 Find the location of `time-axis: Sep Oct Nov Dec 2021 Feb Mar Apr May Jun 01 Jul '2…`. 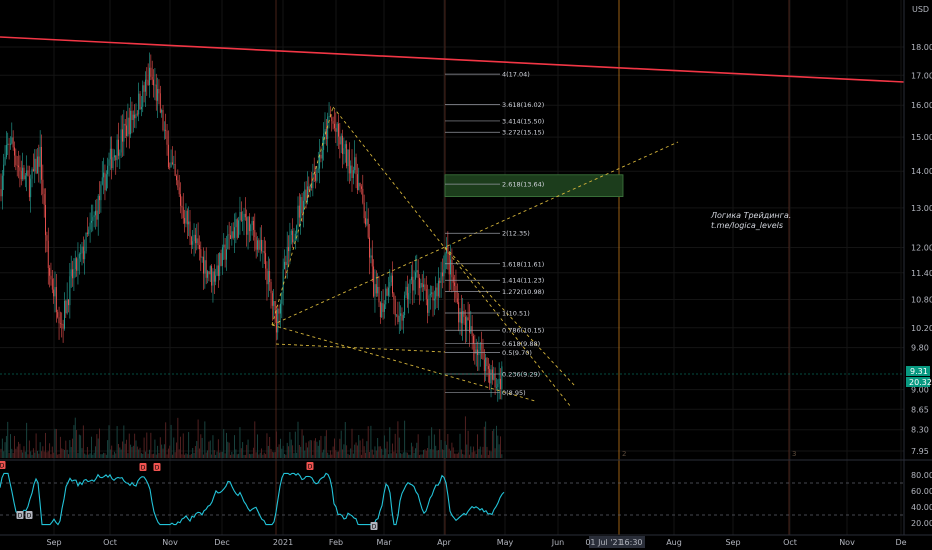

time-axis: Sep Oct Nov Dec 2021 Feb Mar Apr May Jun 01 Jul '2… is located at coordinates (476, 542).